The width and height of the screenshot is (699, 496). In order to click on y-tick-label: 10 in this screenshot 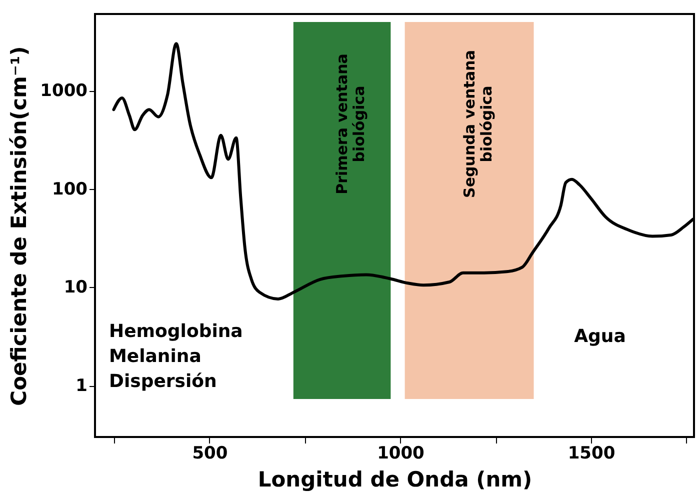, I will do `click(76, 288)`.